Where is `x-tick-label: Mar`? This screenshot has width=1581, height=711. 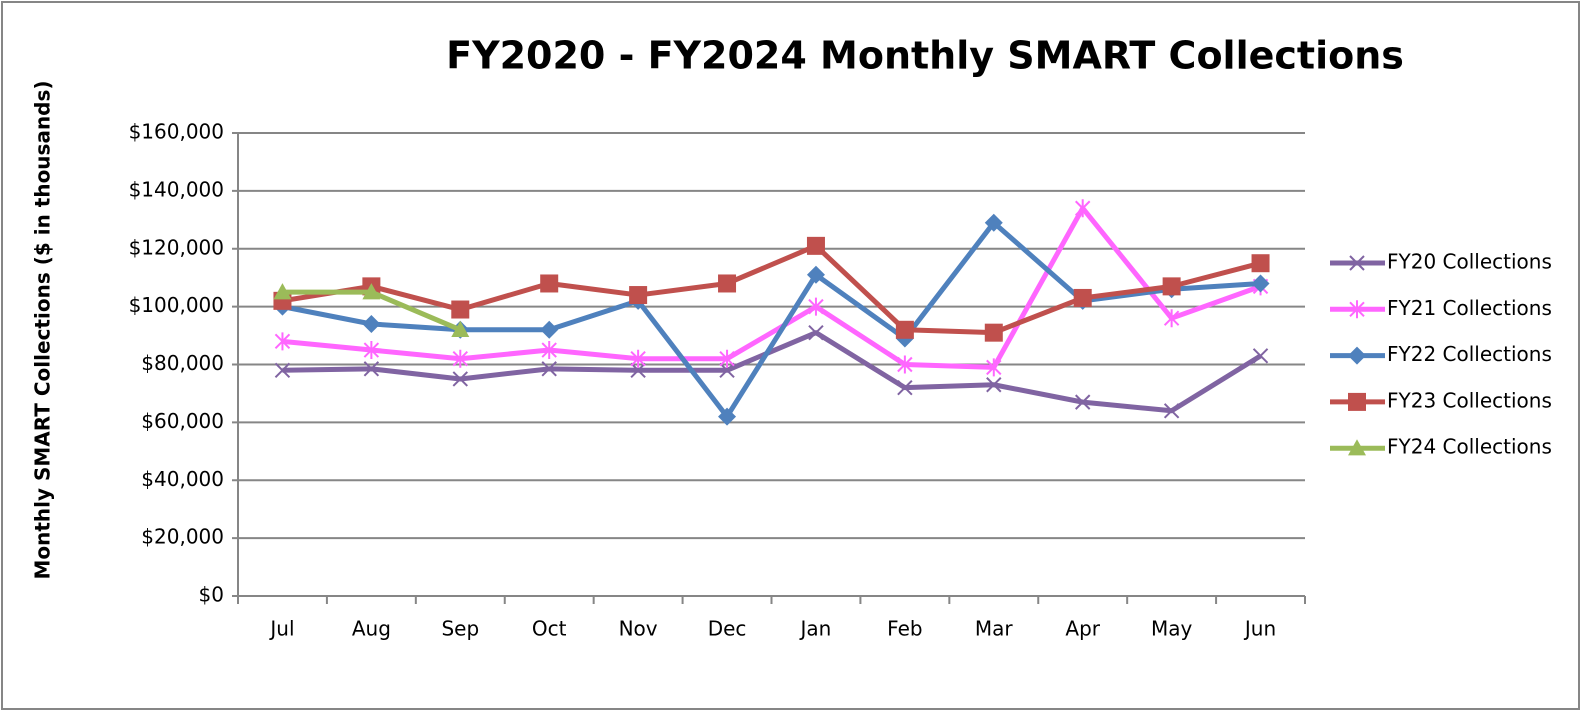
x-tick-label: Mar is located at coordinates (994, 629).